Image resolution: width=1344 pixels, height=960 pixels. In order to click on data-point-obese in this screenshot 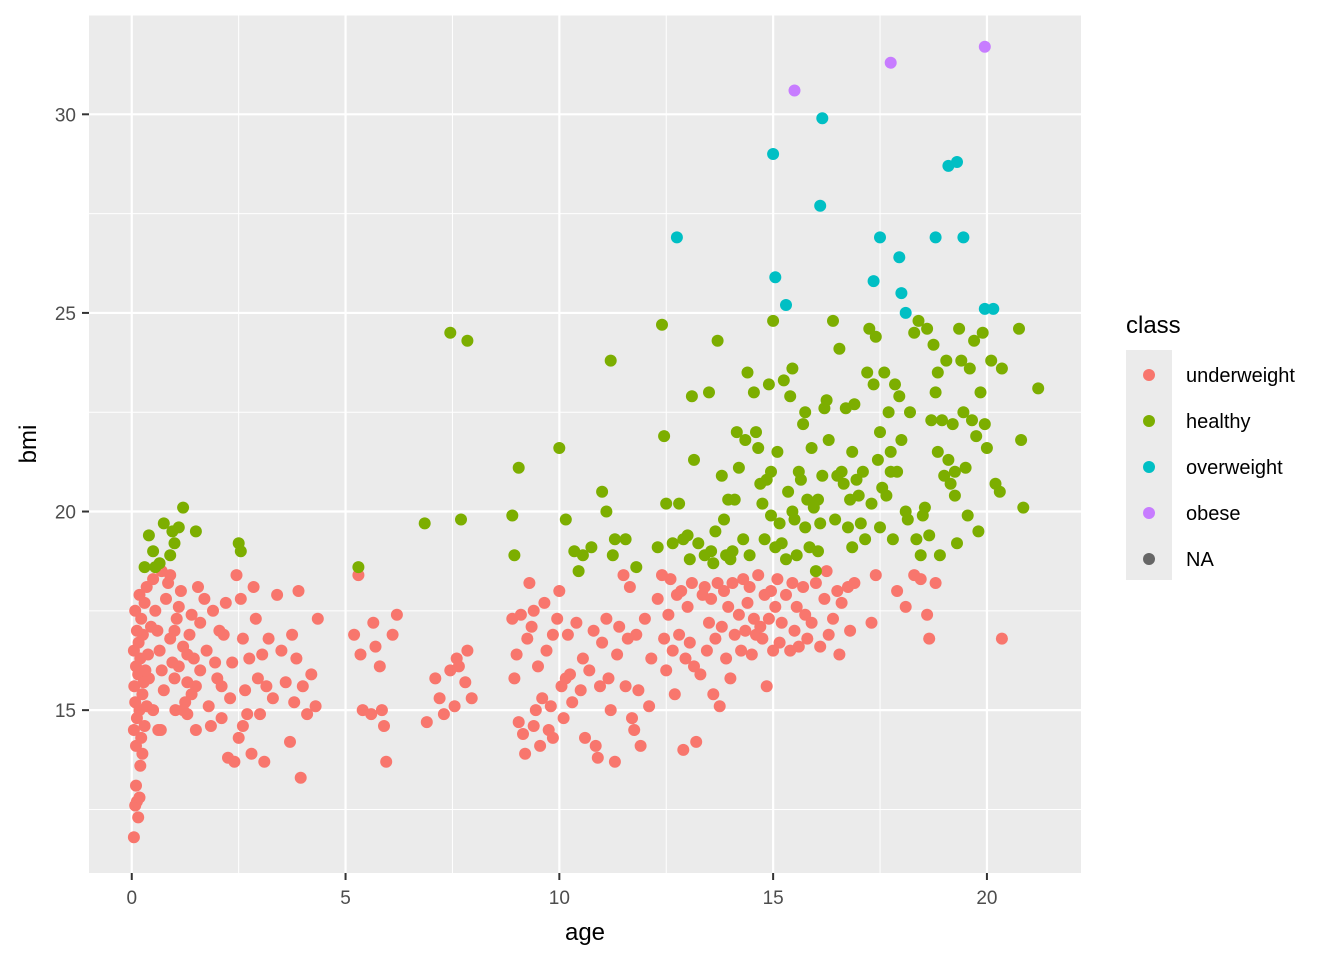, I will do `click(890, 62)`.